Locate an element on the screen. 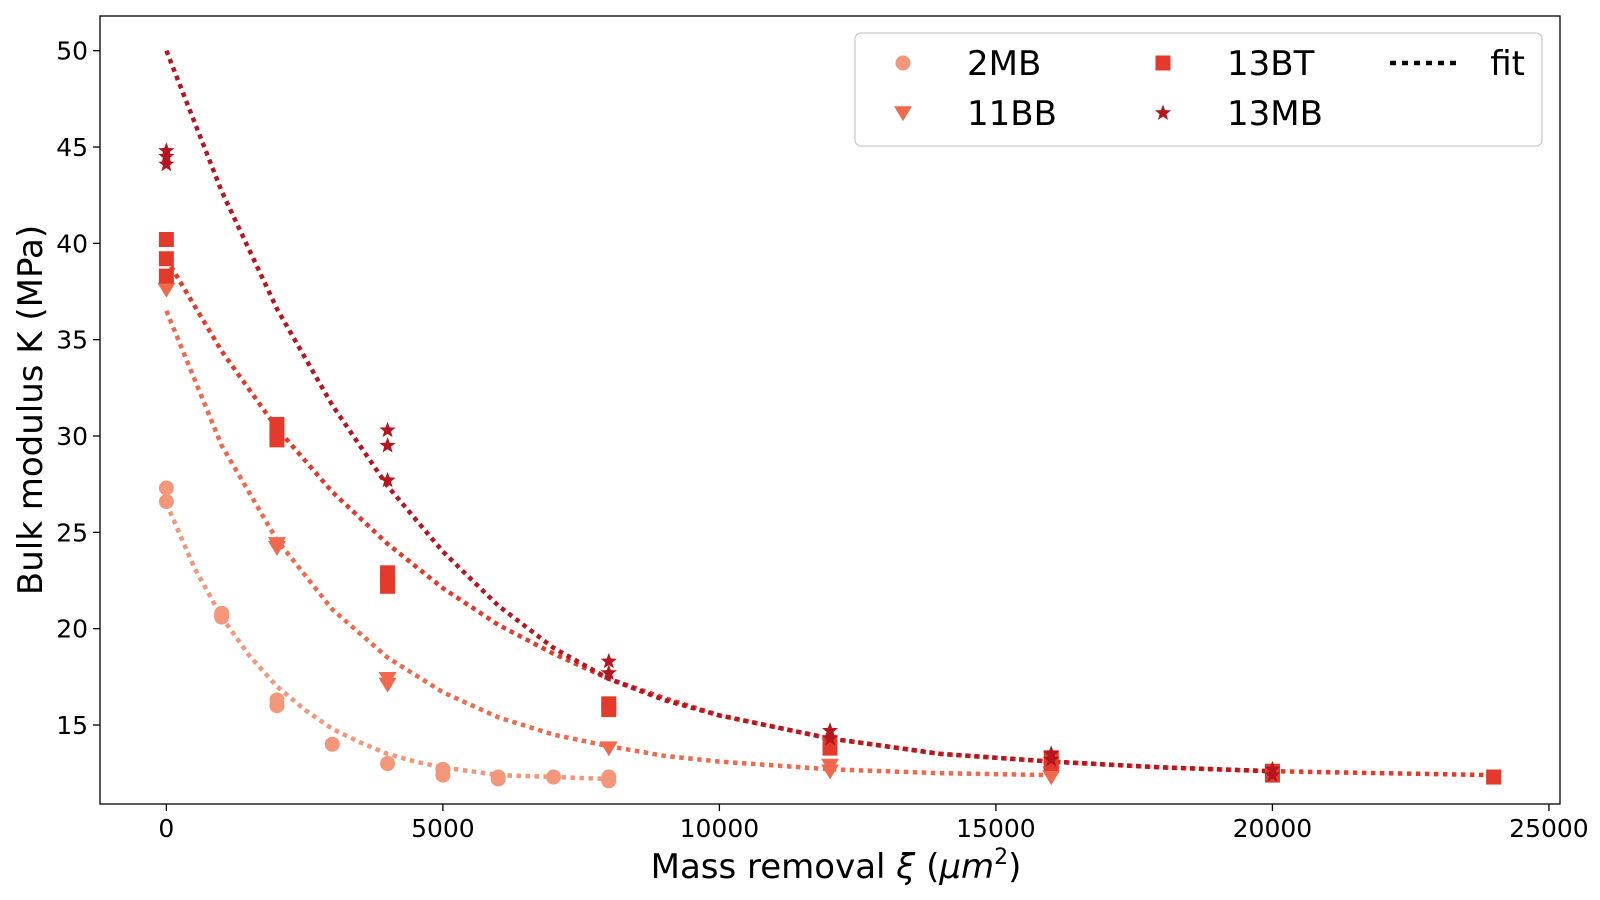 This screenshot has width=1600, height=900. x-axis-label: Mass removal ξ (μm2) is located at coordinates (836, 866).